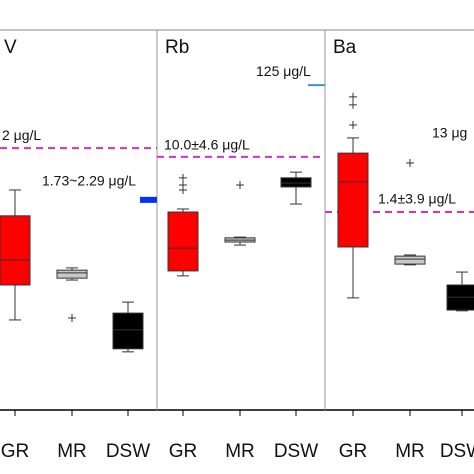 The width and height of the screenshot is (474, 474). Describe the element at coordinates (417, 199) in the screenshot. I see `reference-label: 1.4±3.9 μg/L` at that location.